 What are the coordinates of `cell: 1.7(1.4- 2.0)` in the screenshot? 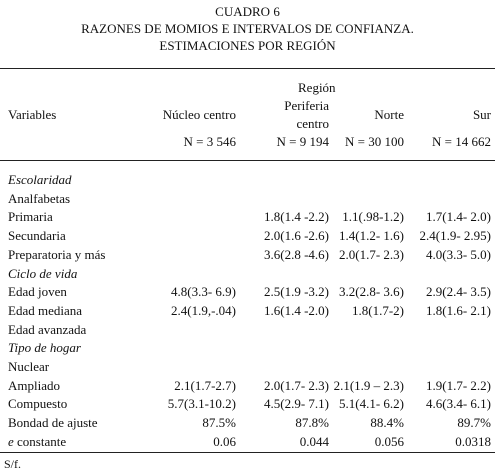 It's located at (458, 217).